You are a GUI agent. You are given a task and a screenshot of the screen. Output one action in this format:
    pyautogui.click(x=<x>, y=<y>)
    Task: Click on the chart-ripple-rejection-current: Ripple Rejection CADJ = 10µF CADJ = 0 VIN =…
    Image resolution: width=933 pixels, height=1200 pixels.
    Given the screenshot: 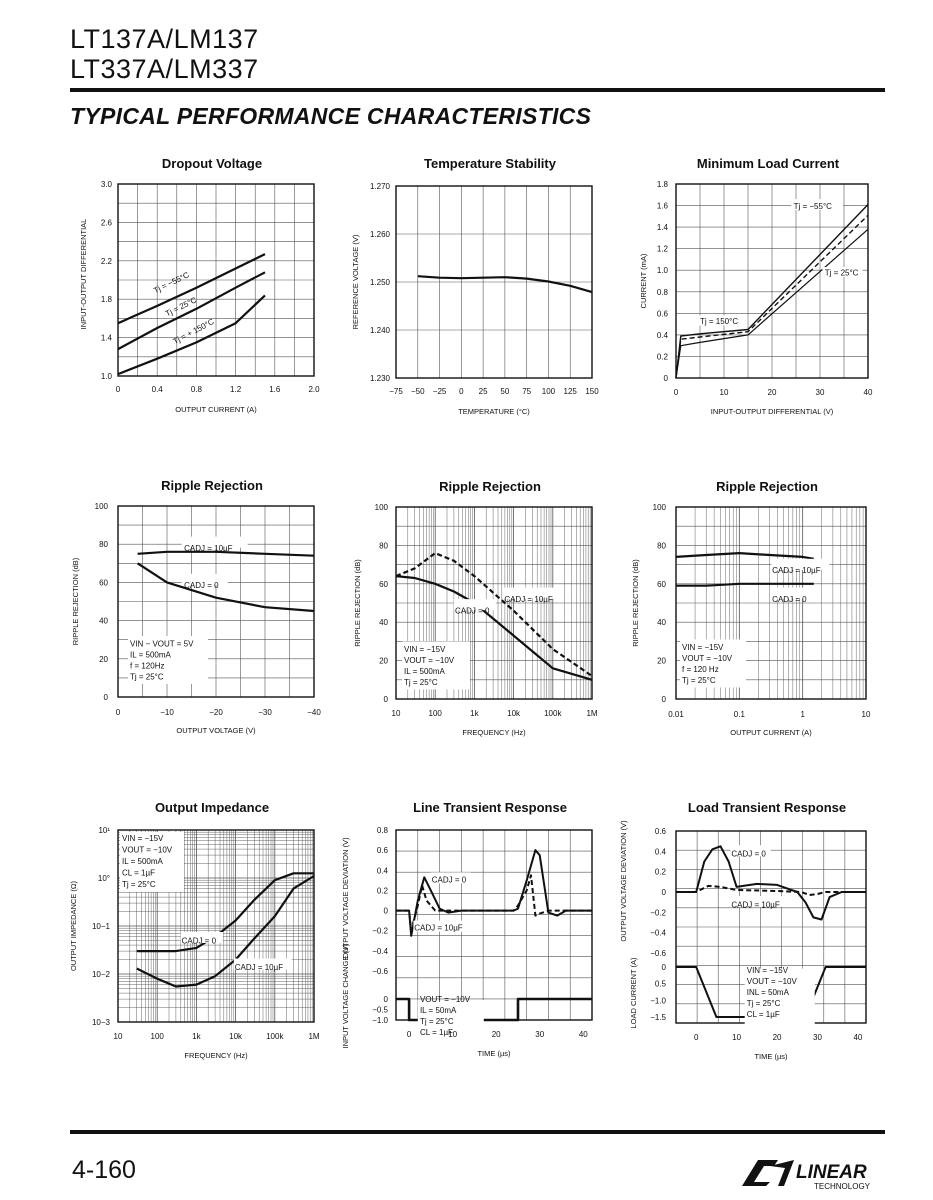 What is the action you would take?
    pyautogui.click(x=751, y=608)
    